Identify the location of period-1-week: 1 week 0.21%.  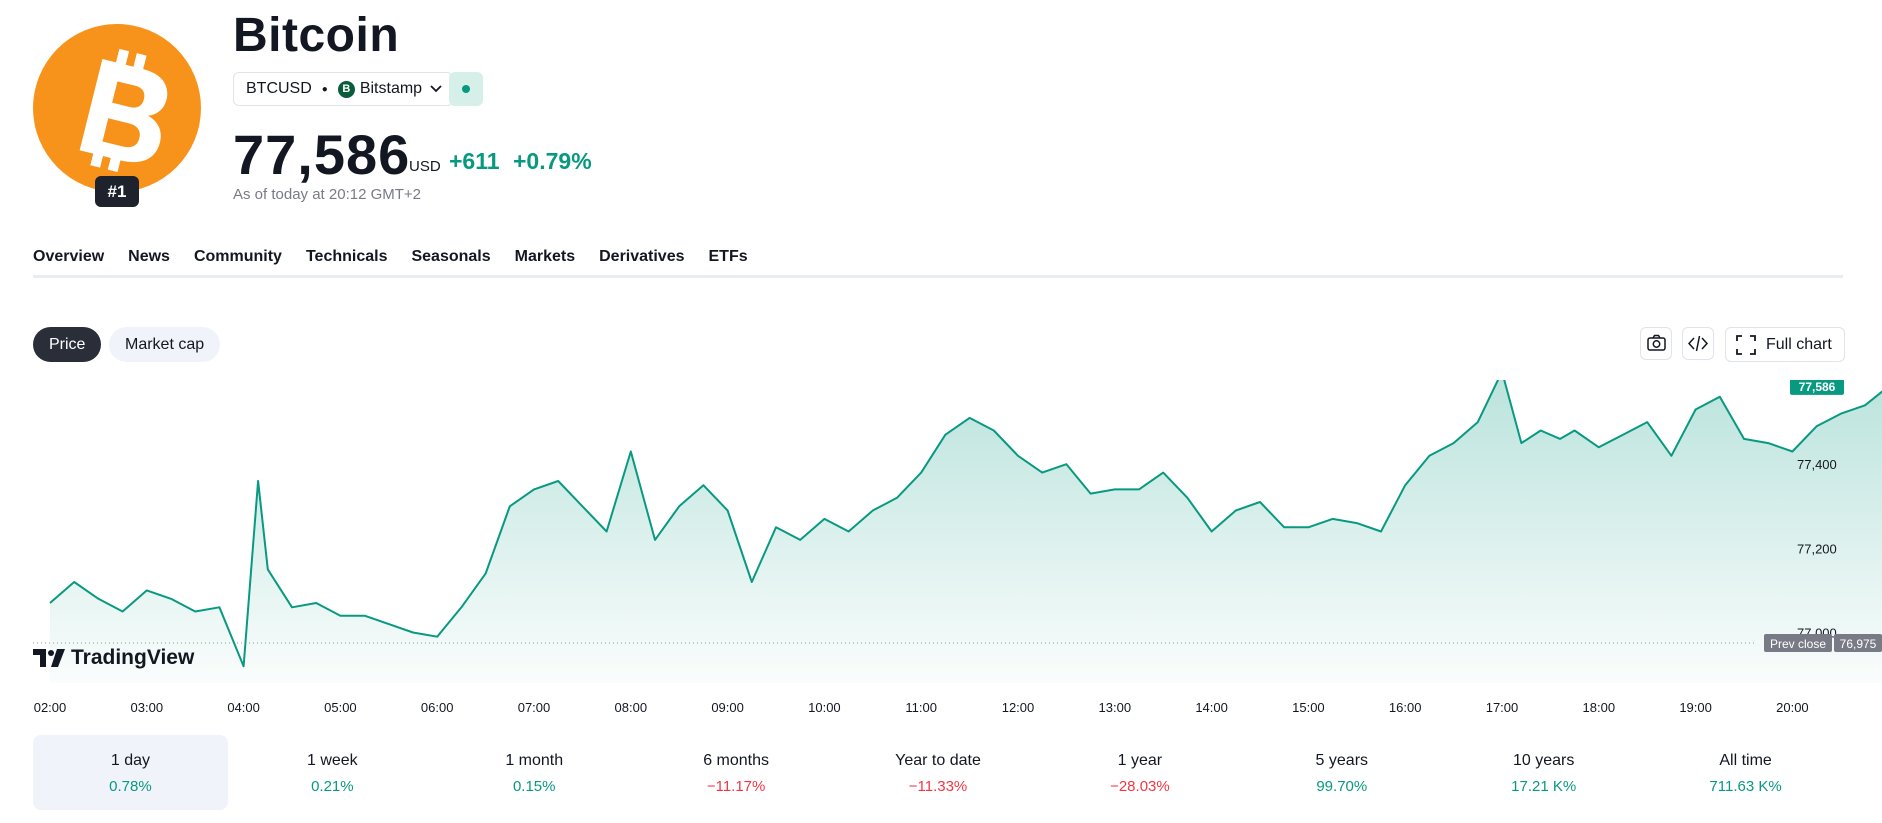
(332, 772).